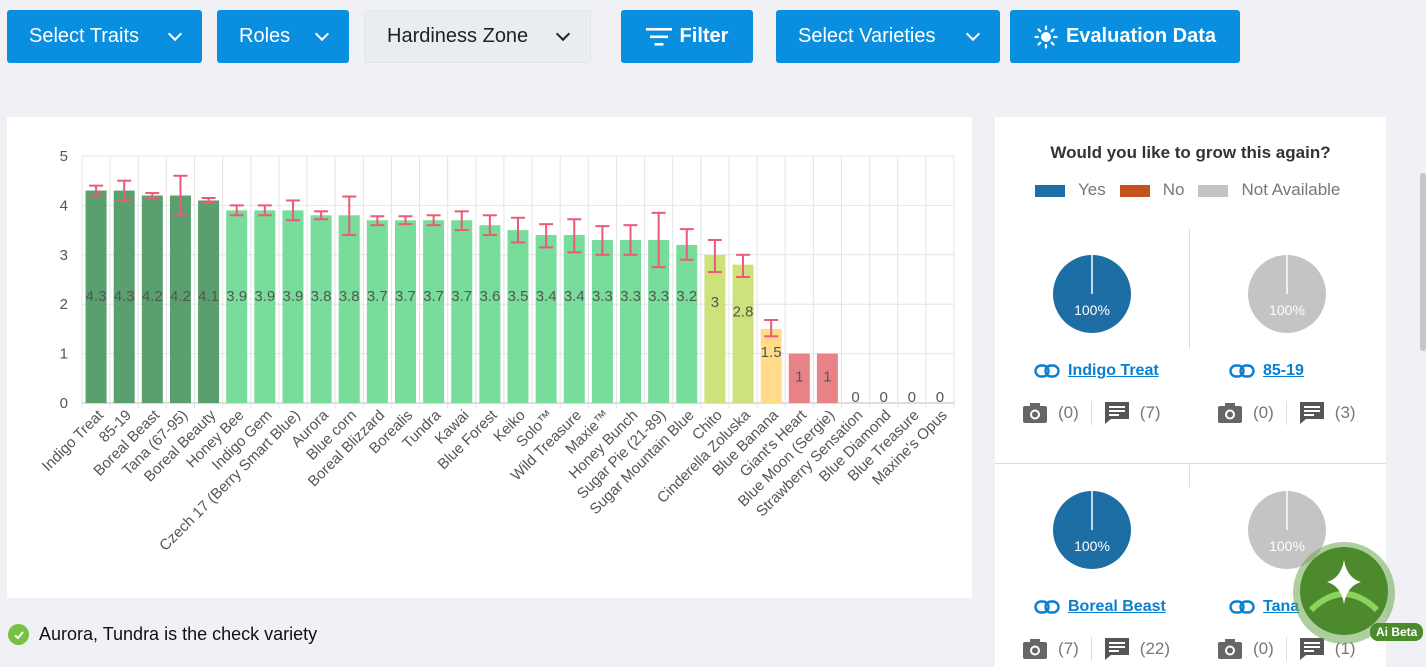 This screenshot has height=667, width=1426. Describe the element at coordinates (1281, 606) in the screenshot. I see `variety-name: Tana` at that location.